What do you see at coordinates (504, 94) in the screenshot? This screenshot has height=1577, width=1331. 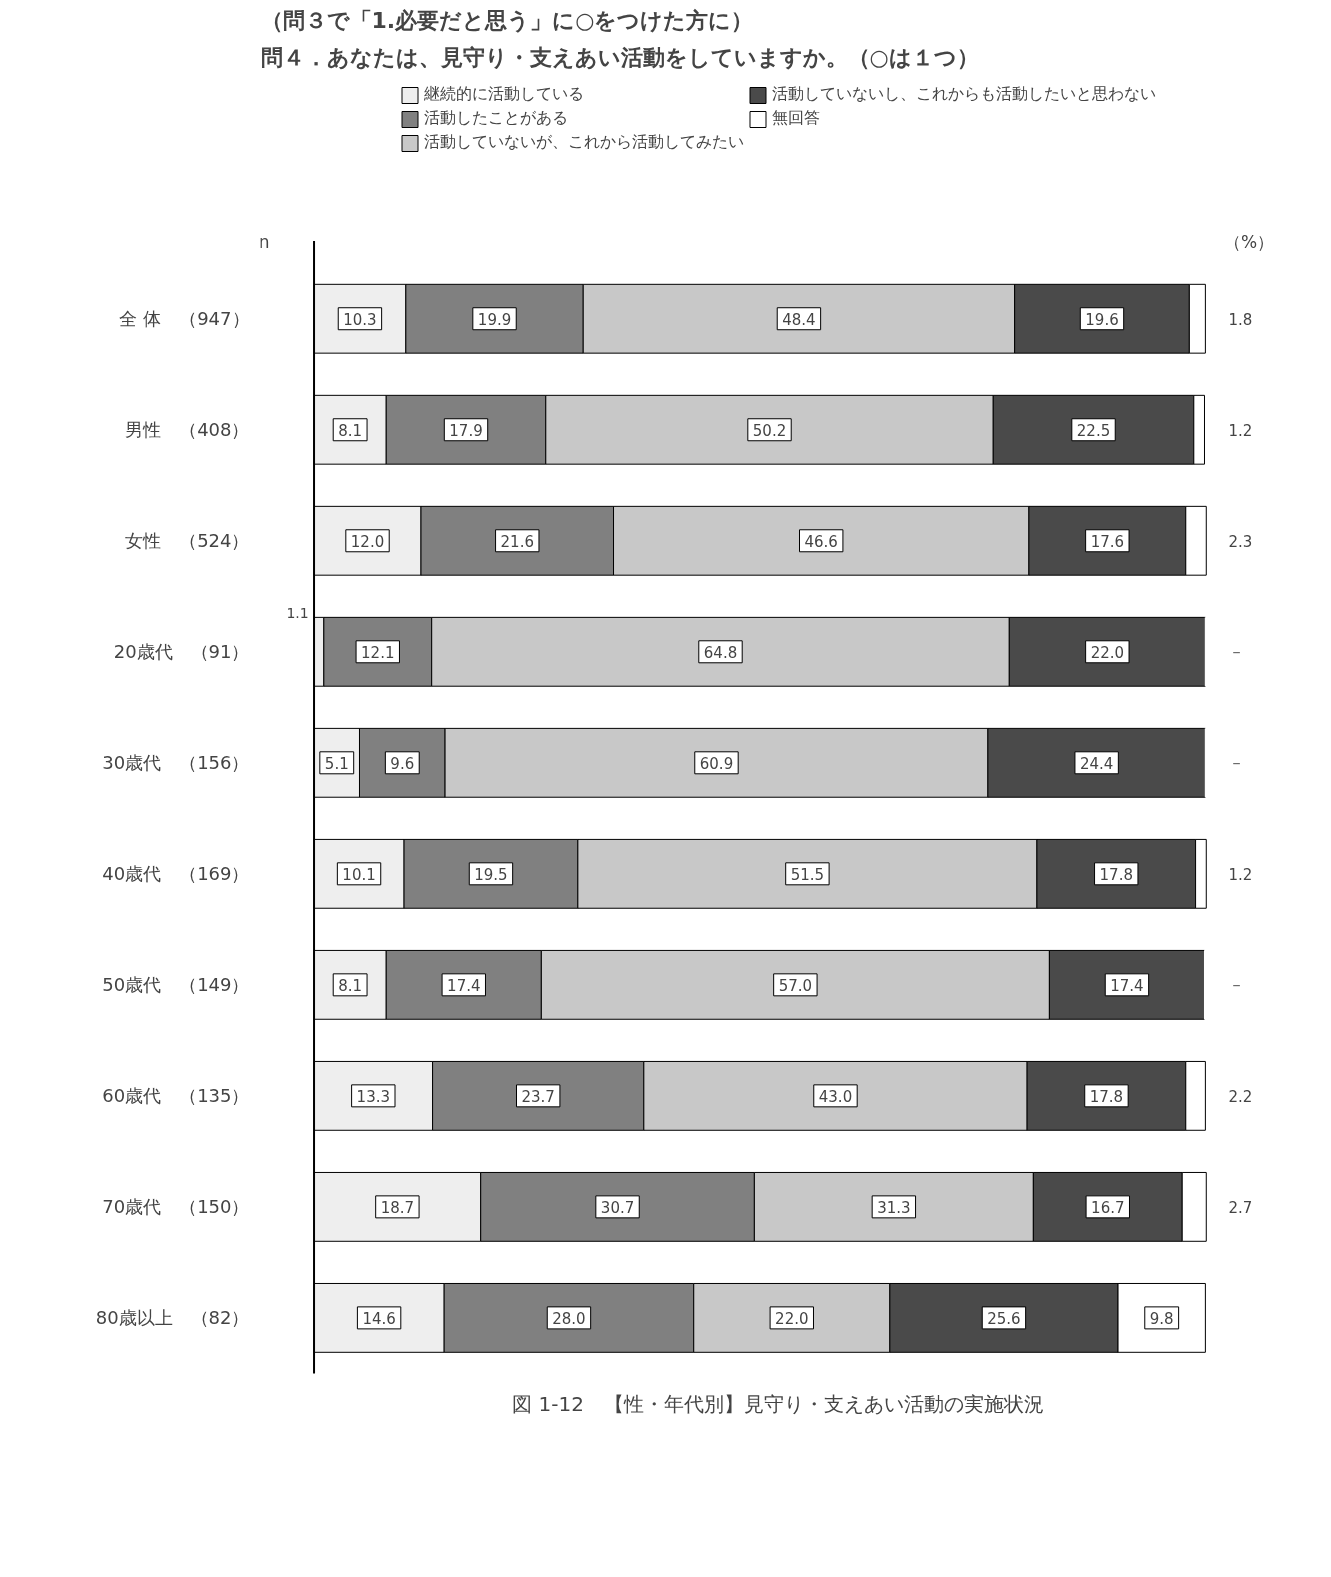 I see `legend-label: 継続的に活動している` at bounding box center [504, 94].